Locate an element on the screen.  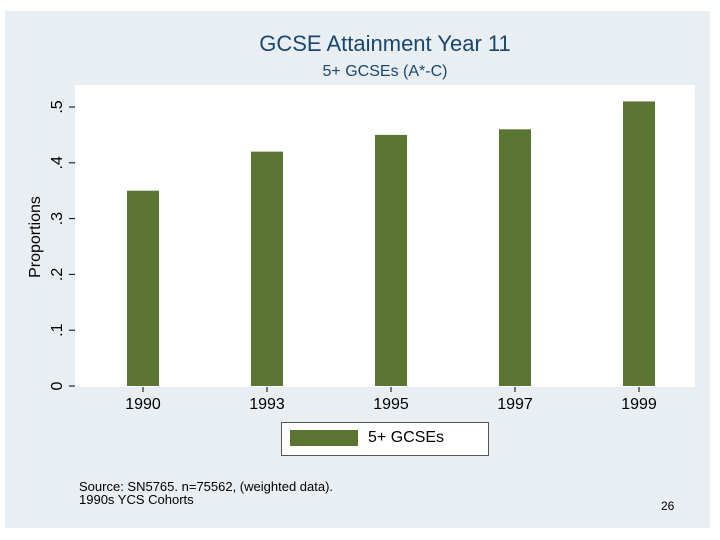
x-tick-label: 1995 is located at coordinates (391, 404).